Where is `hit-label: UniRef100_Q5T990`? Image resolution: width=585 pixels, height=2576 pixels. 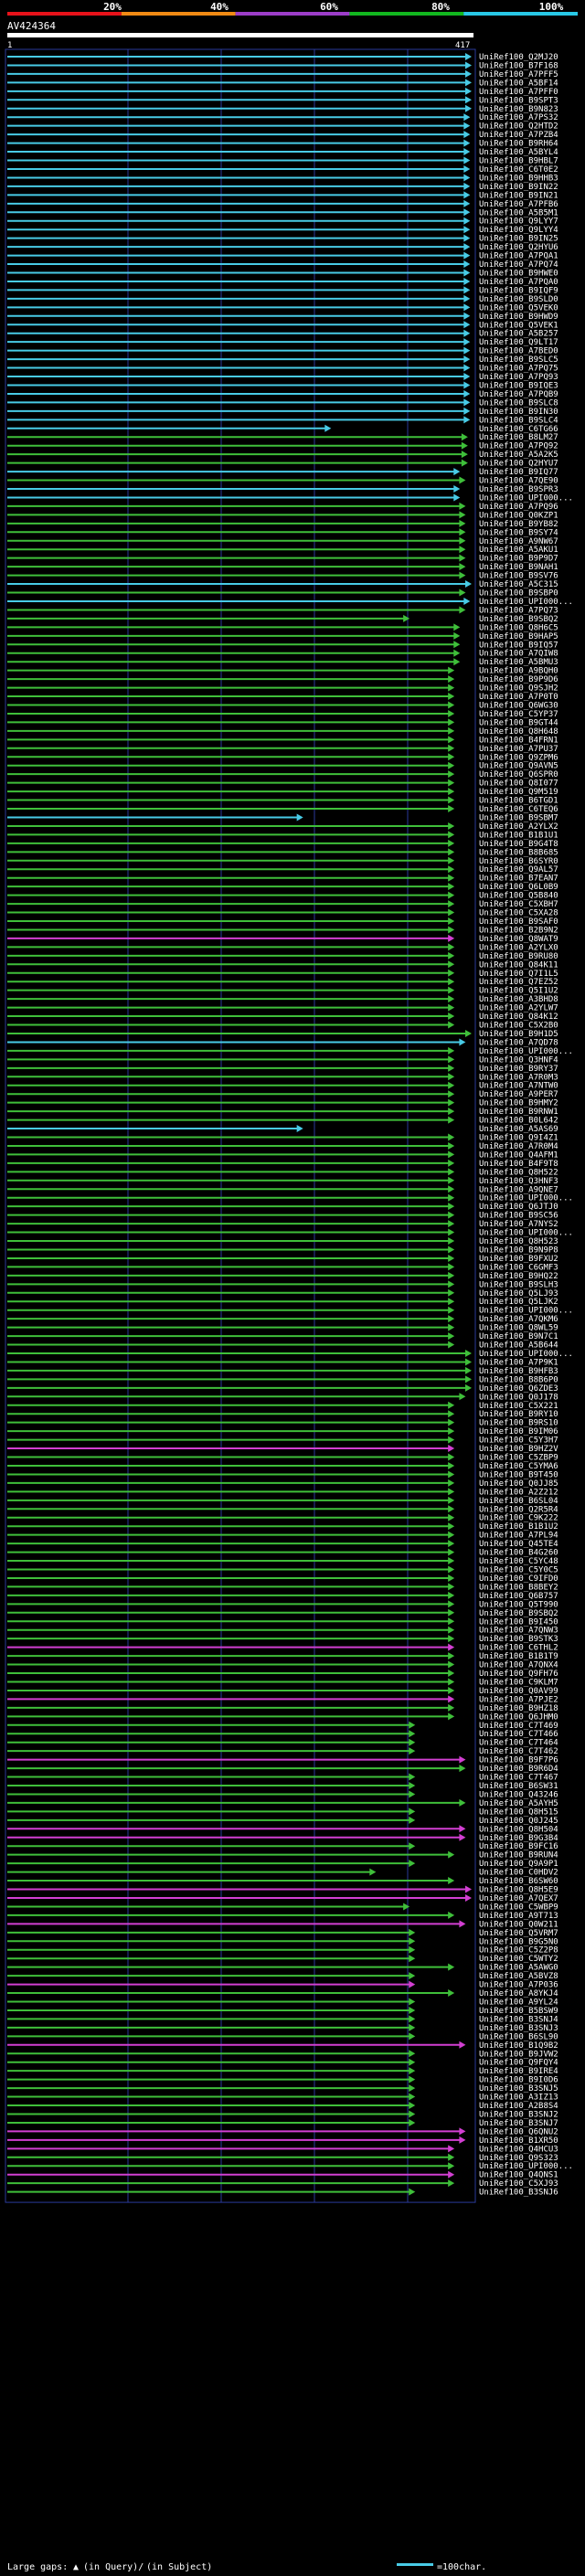 hit-label: UniRef100_Q5T990 is located at coordinates (518, 1604).